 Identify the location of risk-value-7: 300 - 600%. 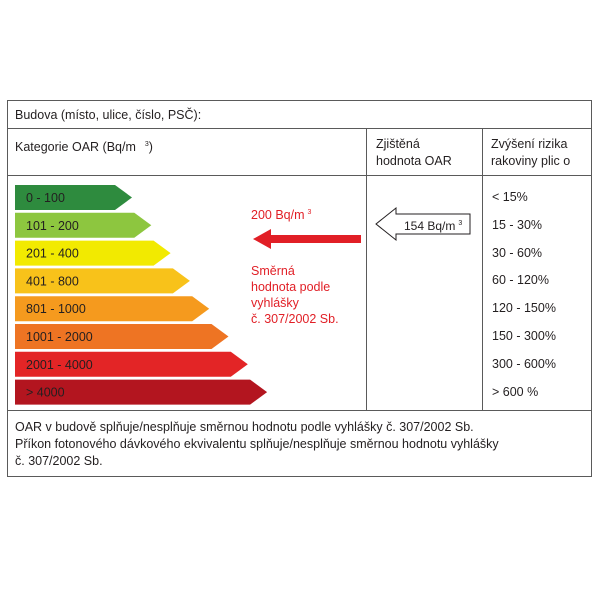
(524, 363).